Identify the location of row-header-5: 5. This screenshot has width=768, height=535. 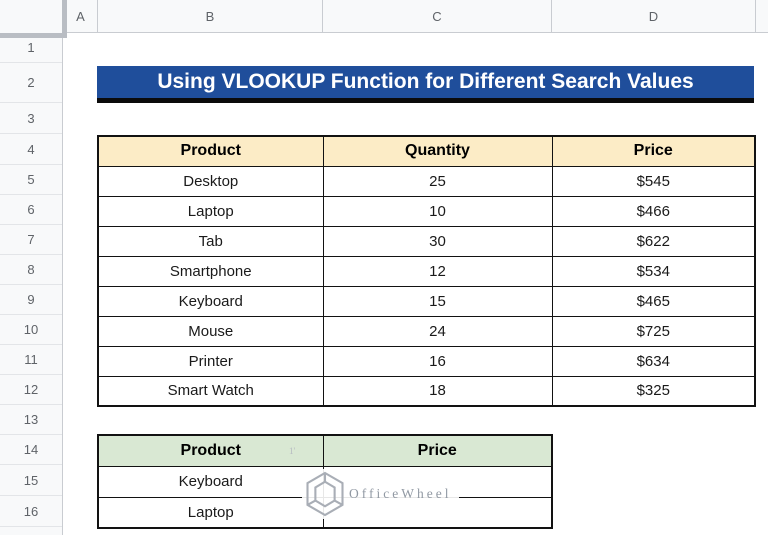
(31, 180).